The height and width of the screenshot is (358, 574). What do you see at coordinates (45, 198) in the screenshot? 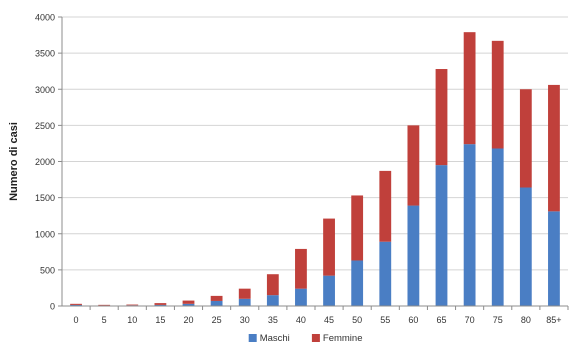
I see `y-tick-label: 1500` at bounding box center [45, 198].